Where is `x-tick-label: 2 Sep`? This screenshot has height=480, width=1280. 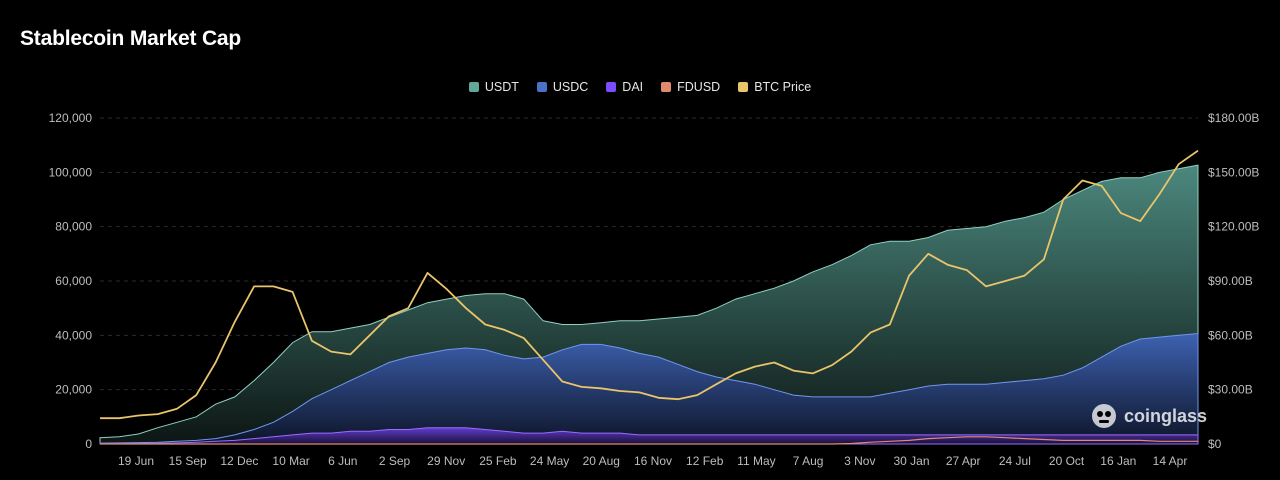
x-tick-label: 2 Sep is located at coordinates (395, 461).